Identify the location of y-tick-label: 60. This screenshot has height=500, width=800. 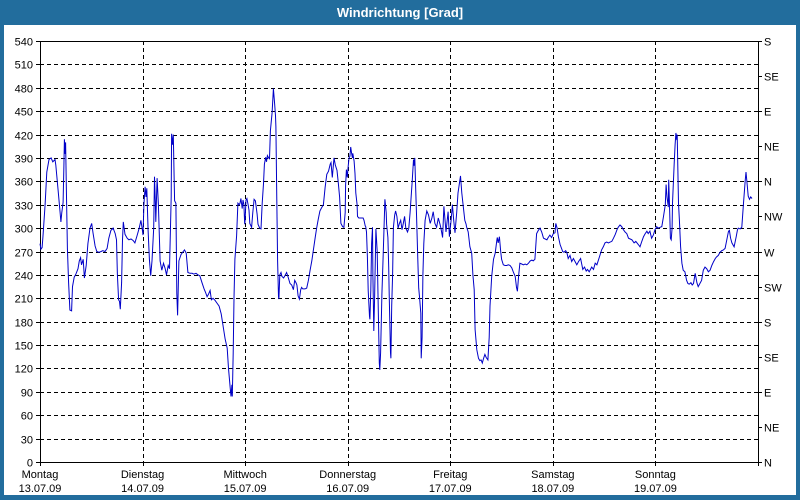
(27, 417).